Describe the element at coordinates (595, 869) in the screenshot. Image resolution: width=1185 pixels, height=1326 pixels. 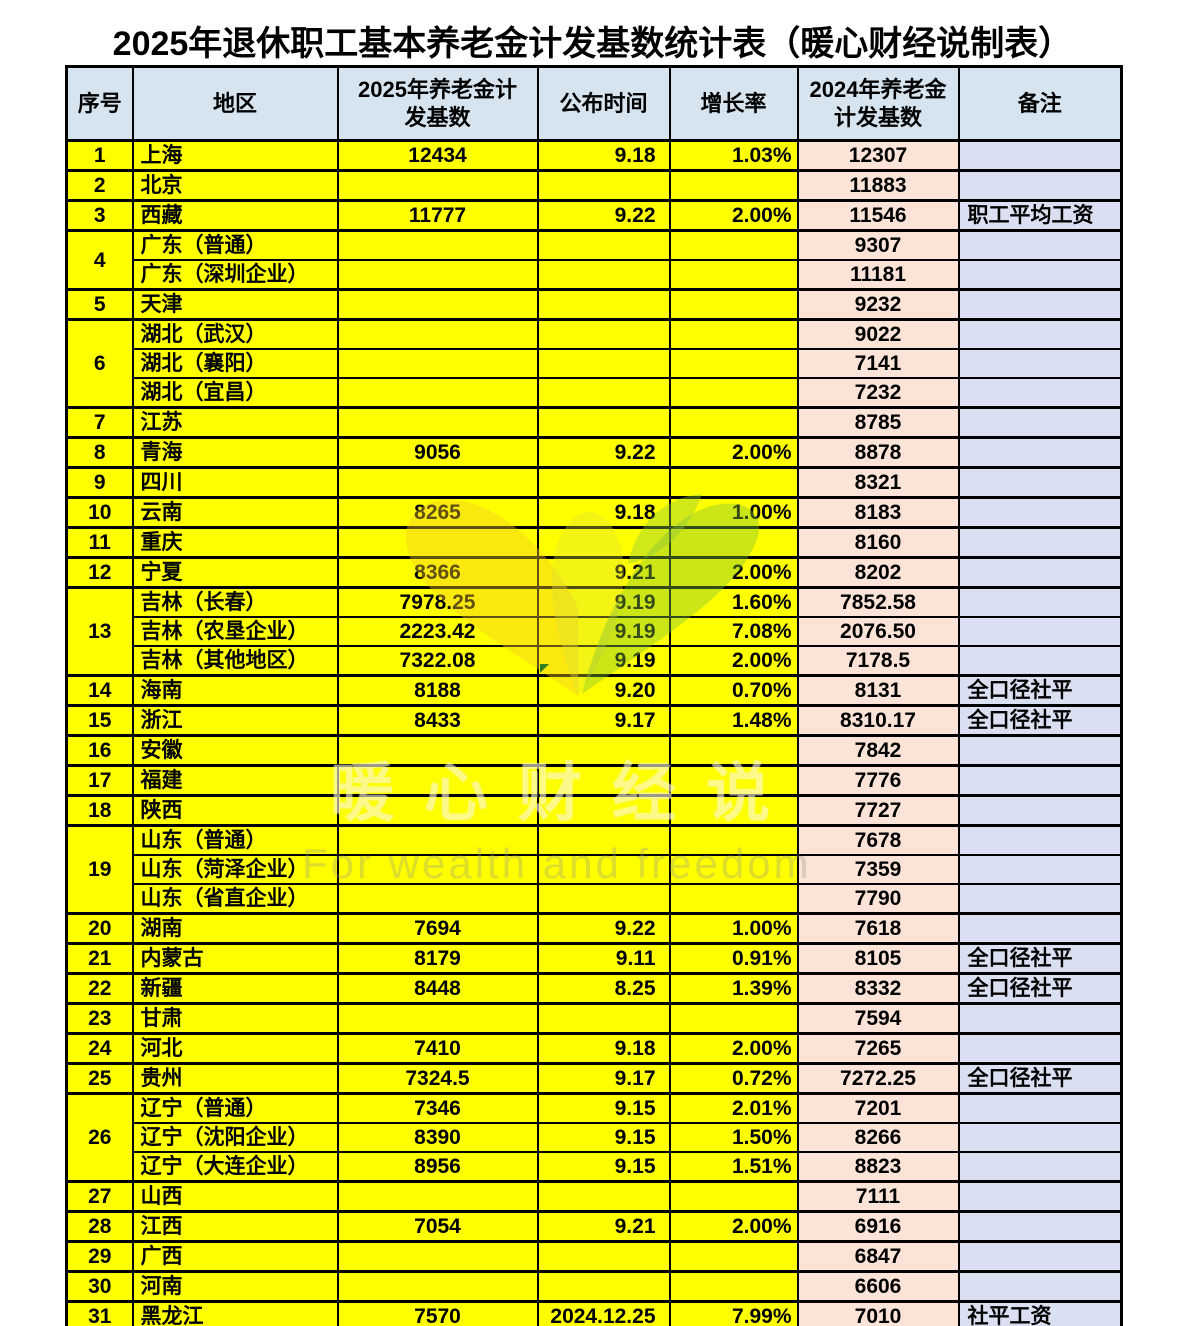
I see `table-row: 山东（菏泽企业） 7359` at that location.